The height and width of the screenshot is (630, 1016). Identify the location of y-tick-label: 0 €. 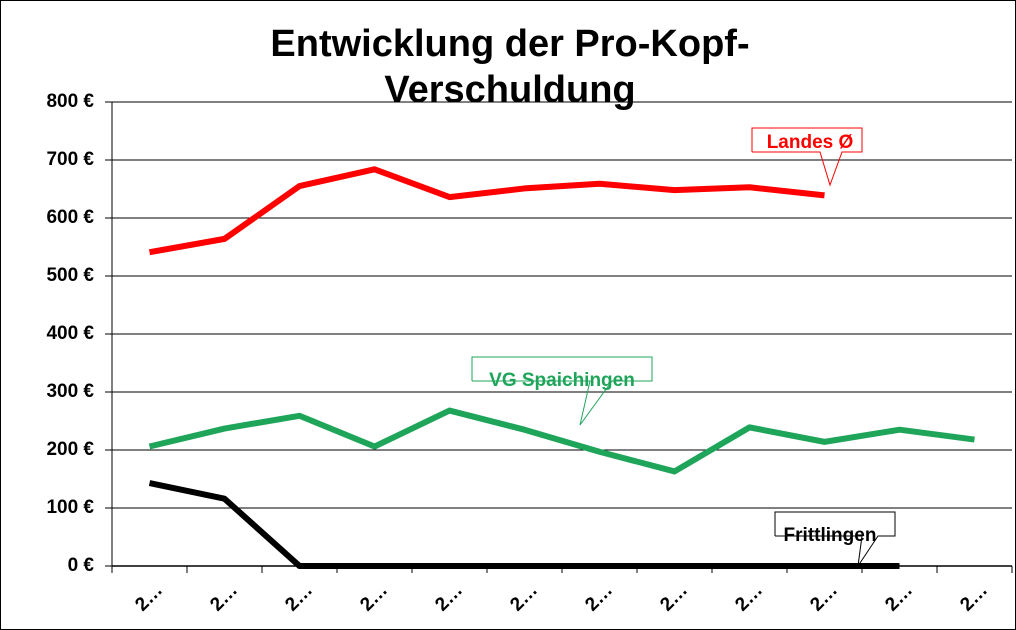
(81, 565).